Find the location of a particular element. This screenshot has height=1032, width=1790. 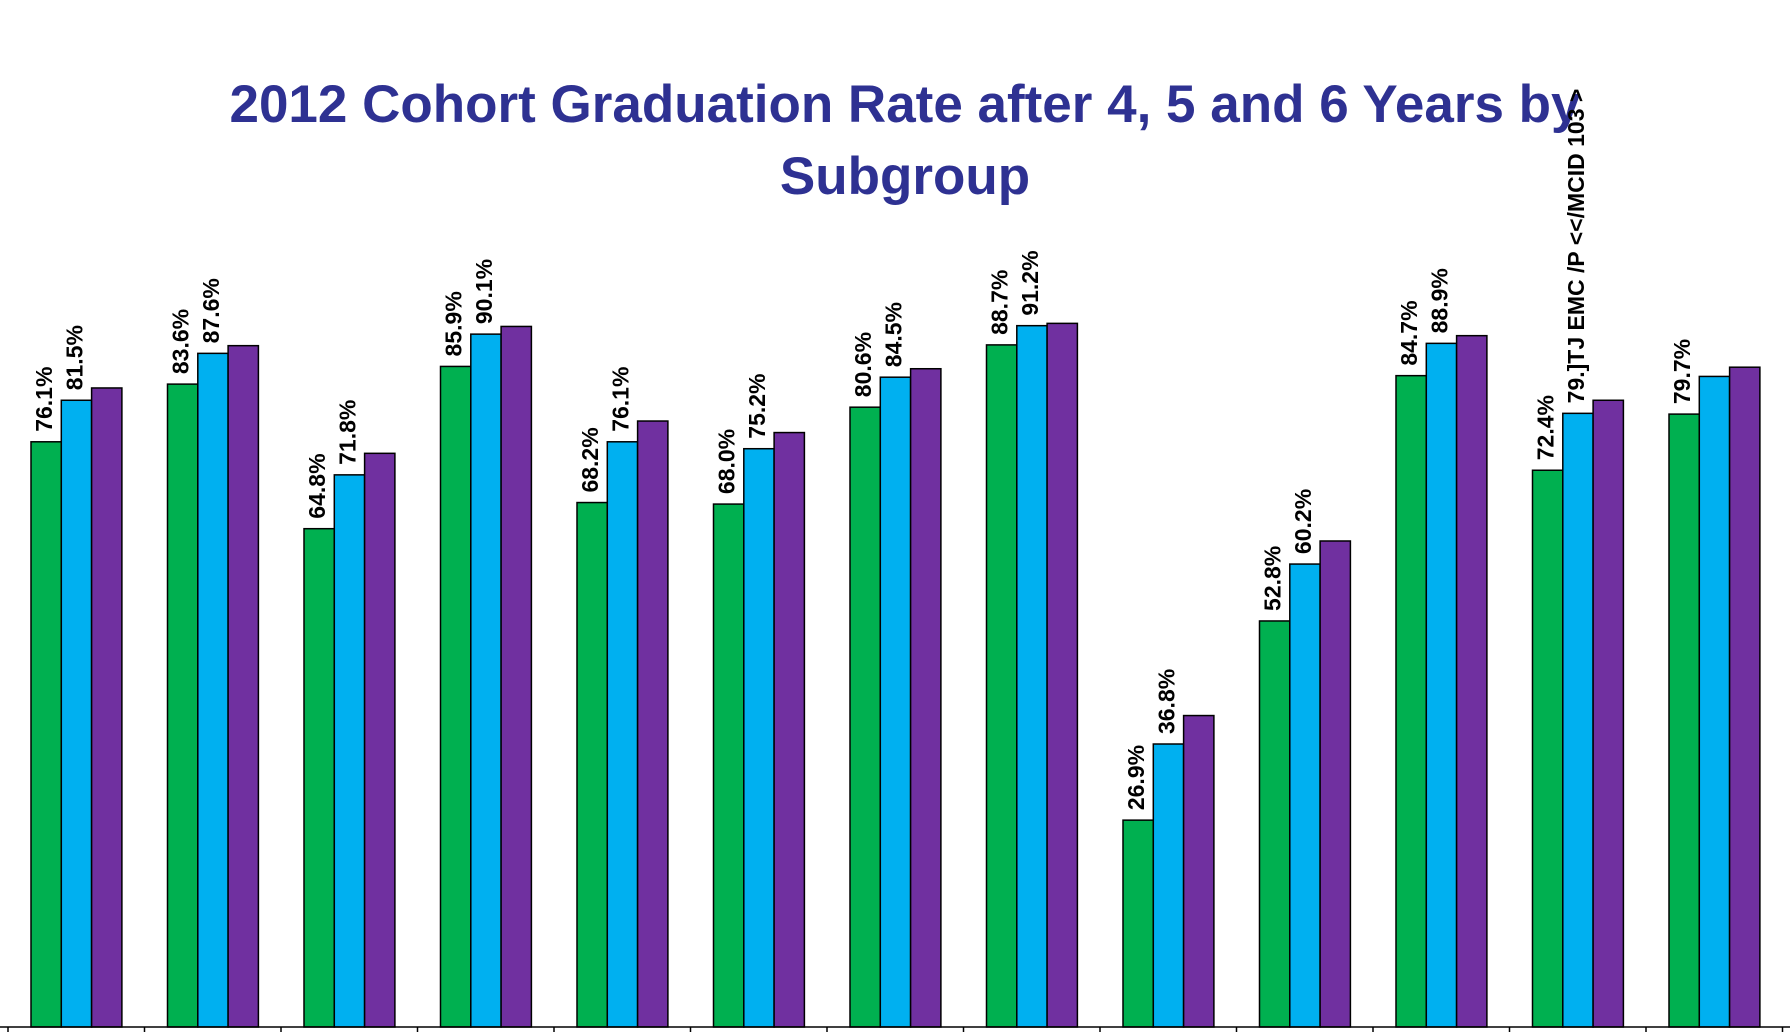

value-label: 80.6% is located at coordinates (863, 364).